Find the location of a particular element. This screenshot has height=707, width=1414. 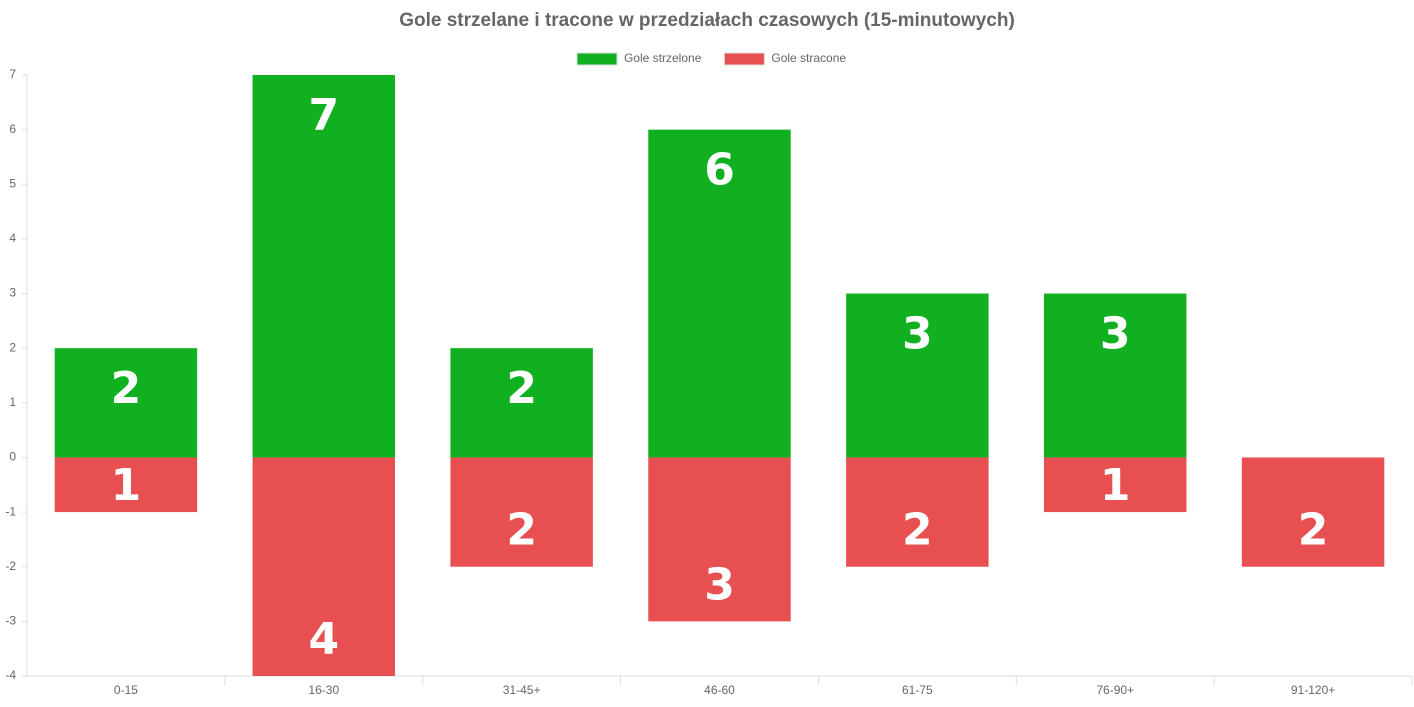

x-tick-label: 91-120+ is located at coordinates (1313, 690).